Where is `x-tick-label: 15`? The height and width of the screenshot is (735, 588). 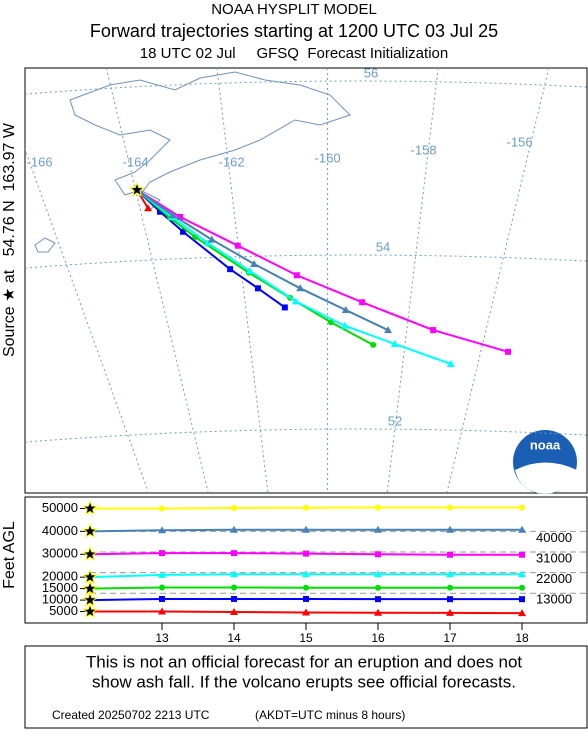 x-tick-label: 15 is located at coordinates (306, 638).